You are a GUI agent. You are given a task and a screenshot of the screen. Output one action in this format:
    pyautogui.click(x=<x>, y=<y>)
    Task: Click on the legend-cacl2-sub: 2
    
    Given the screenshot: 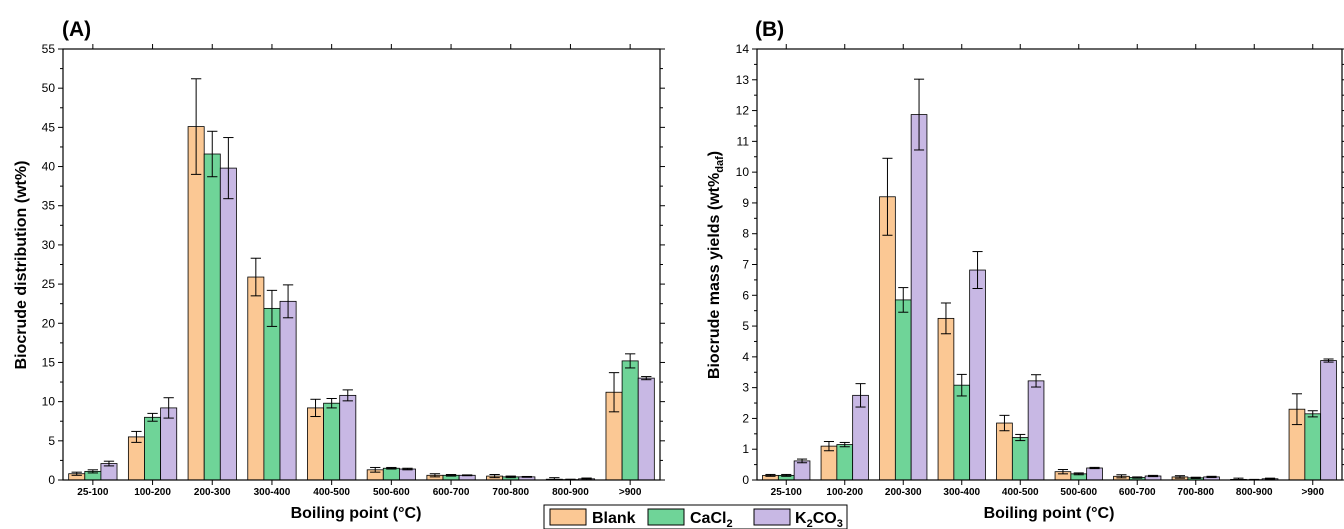 What is the action you would take?
    pyautogui.click(x=729, y=523)
    